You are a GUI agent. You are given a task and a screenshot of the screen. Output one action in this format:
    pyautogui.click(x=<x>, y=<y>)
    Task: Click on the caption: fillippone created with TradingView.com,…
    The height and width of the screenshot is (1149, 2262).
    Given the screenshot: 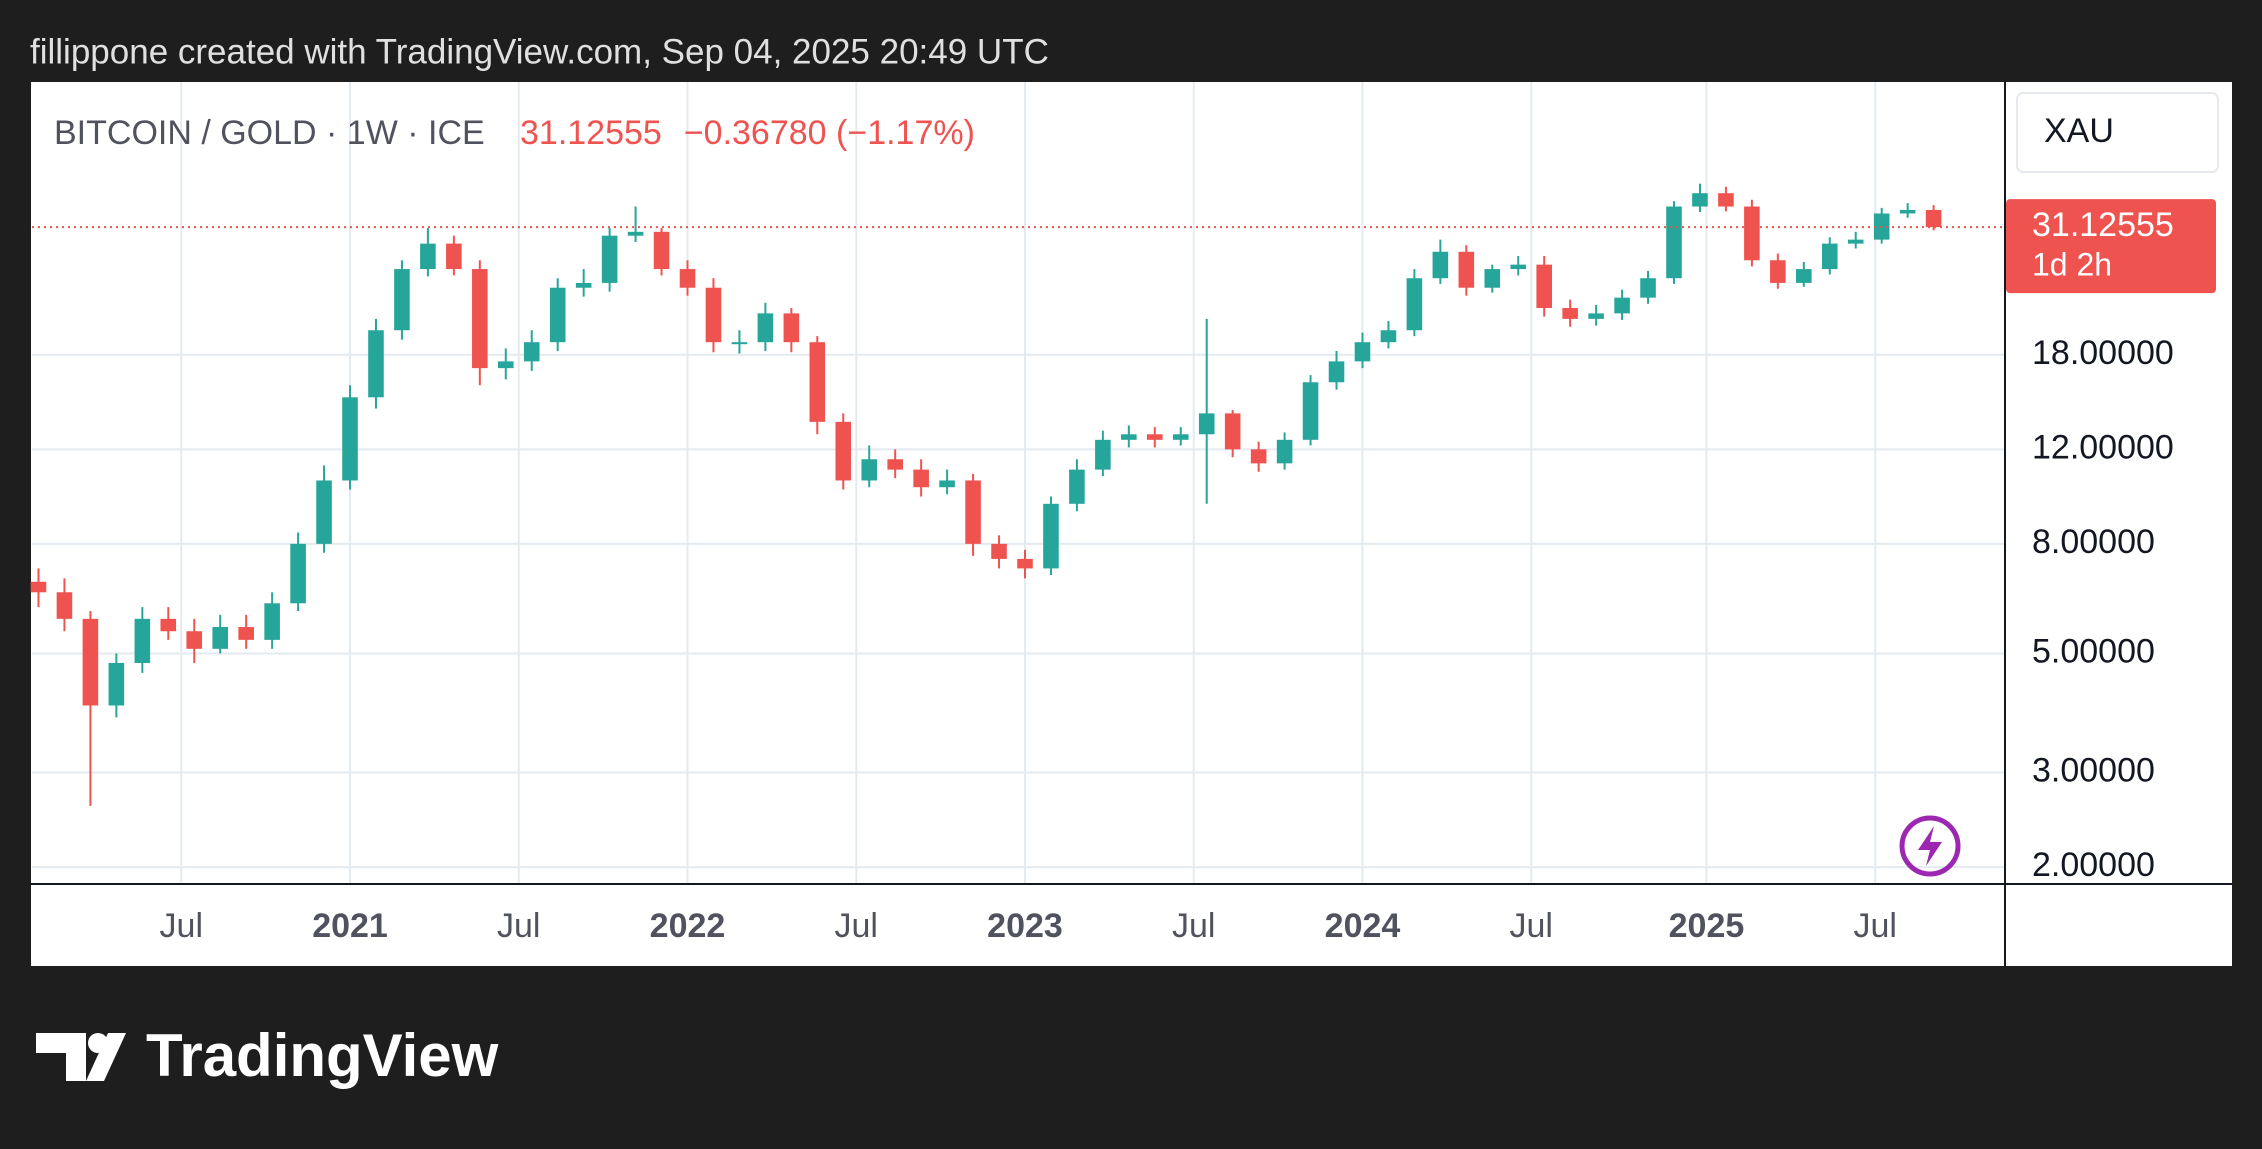 What is the action you would take?
    pyautogui.click(x=539, y=51)
    